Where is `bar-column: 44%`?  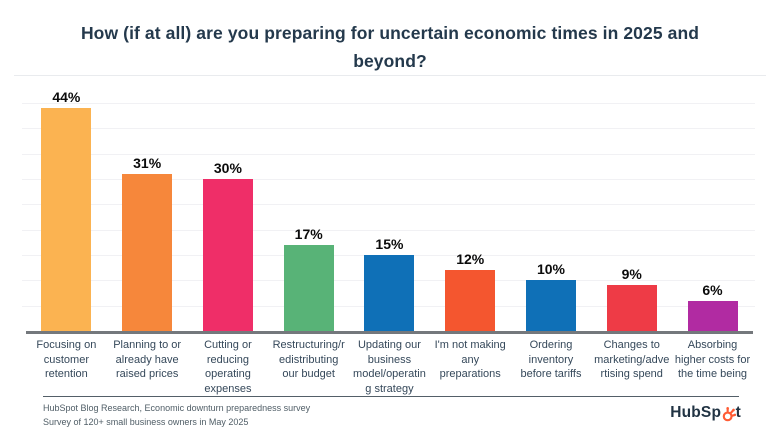
bar-column: 44% is located at coordinates (66, 208).